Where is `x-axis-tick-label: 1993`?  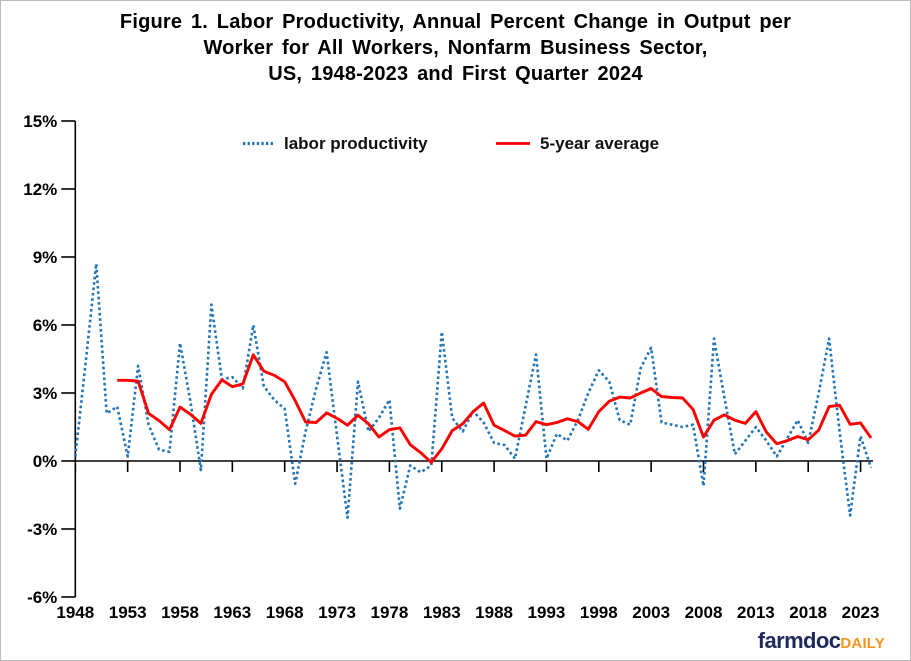 x-axis-tick-label: 1993 is located at coordinates (547, 612).